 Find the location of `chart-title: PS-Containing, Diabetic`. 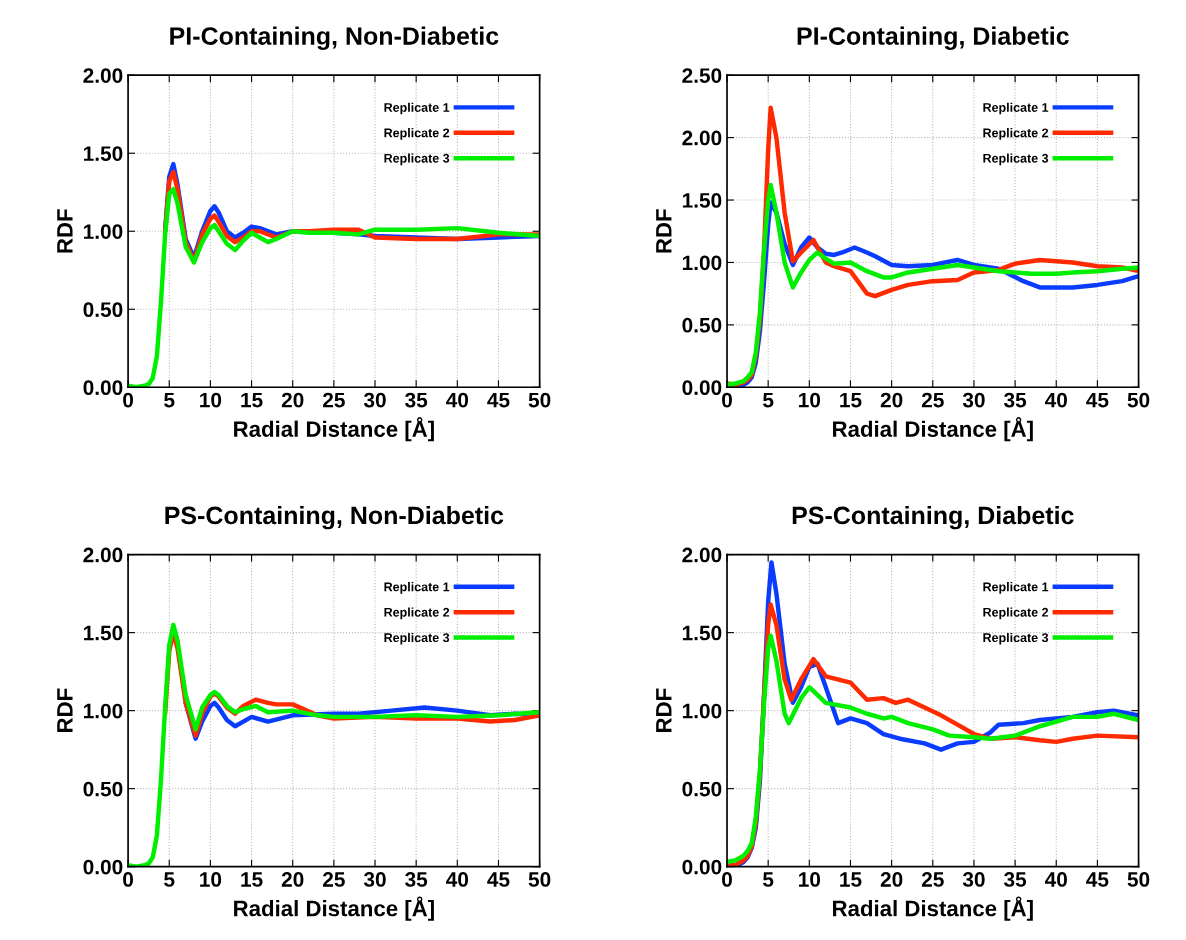

chart-title: PS-Containing, Diabetic is located at coordinates (933, 517).